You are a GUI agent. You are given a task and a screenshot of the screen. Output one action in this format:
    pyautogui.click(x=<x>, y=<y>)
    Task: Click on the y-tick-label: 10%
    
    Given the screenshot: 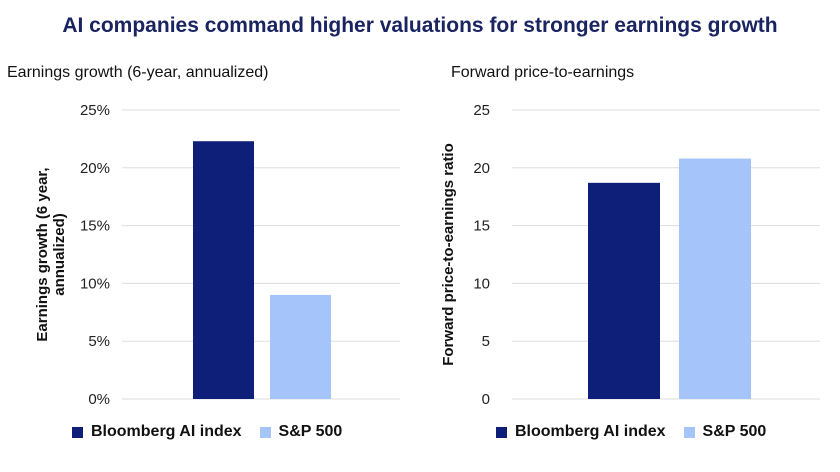 What is the action you would take?
    pyautogui.click(x=95, y=283)
    